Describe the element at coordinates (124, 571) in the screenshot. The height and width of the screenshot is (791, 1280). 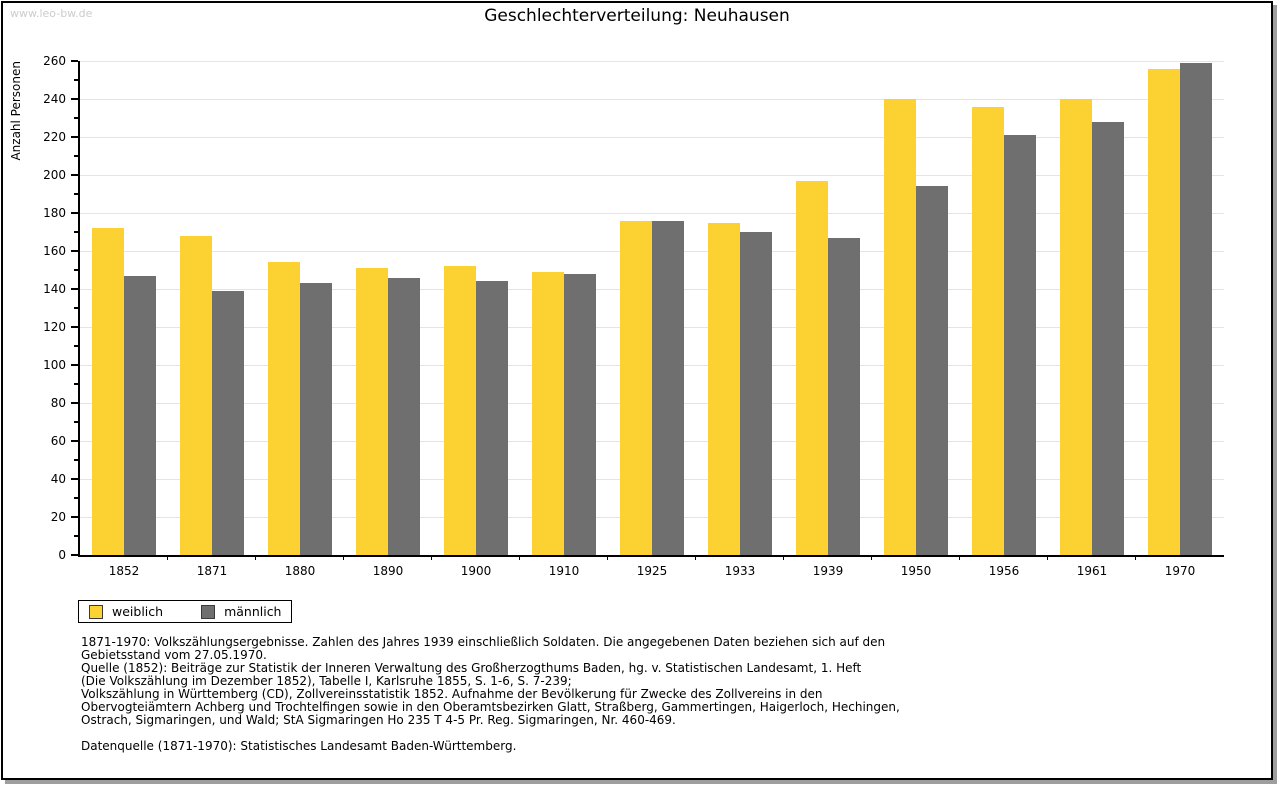
I see `x-tick-label-1852: 1852` at that location.